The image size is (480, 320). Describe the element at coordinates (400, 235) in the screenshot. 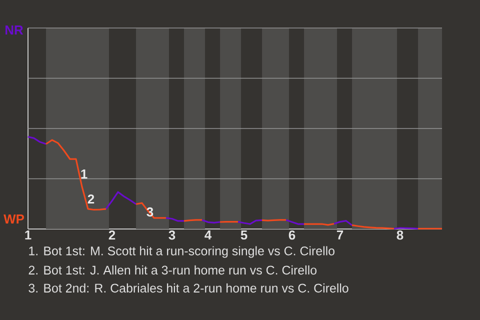

I see `x-tick-label: 8` at that location.